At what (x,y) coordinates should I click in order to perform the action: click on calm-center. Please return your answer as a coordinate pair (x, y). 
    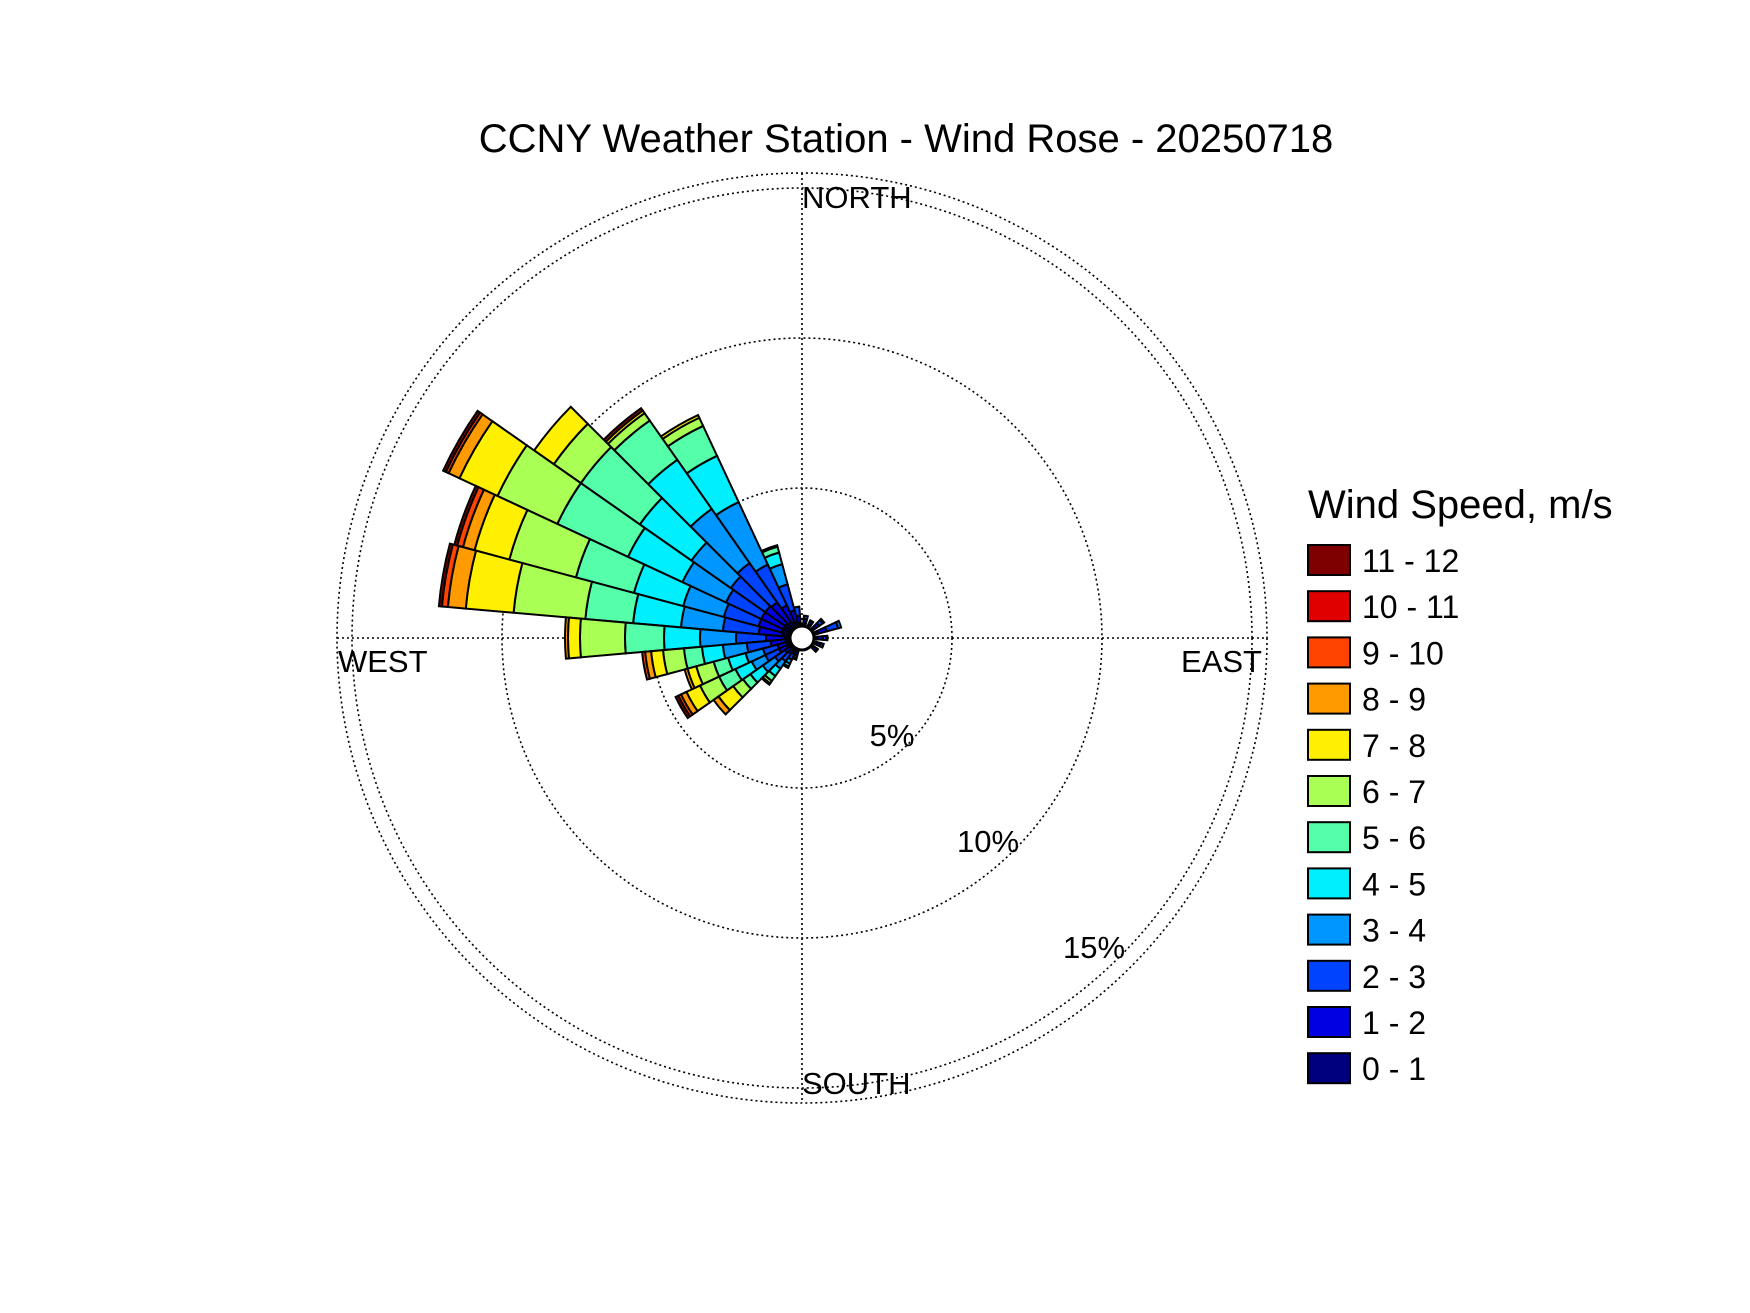
    Looking at the image, I should click on (802, 638).